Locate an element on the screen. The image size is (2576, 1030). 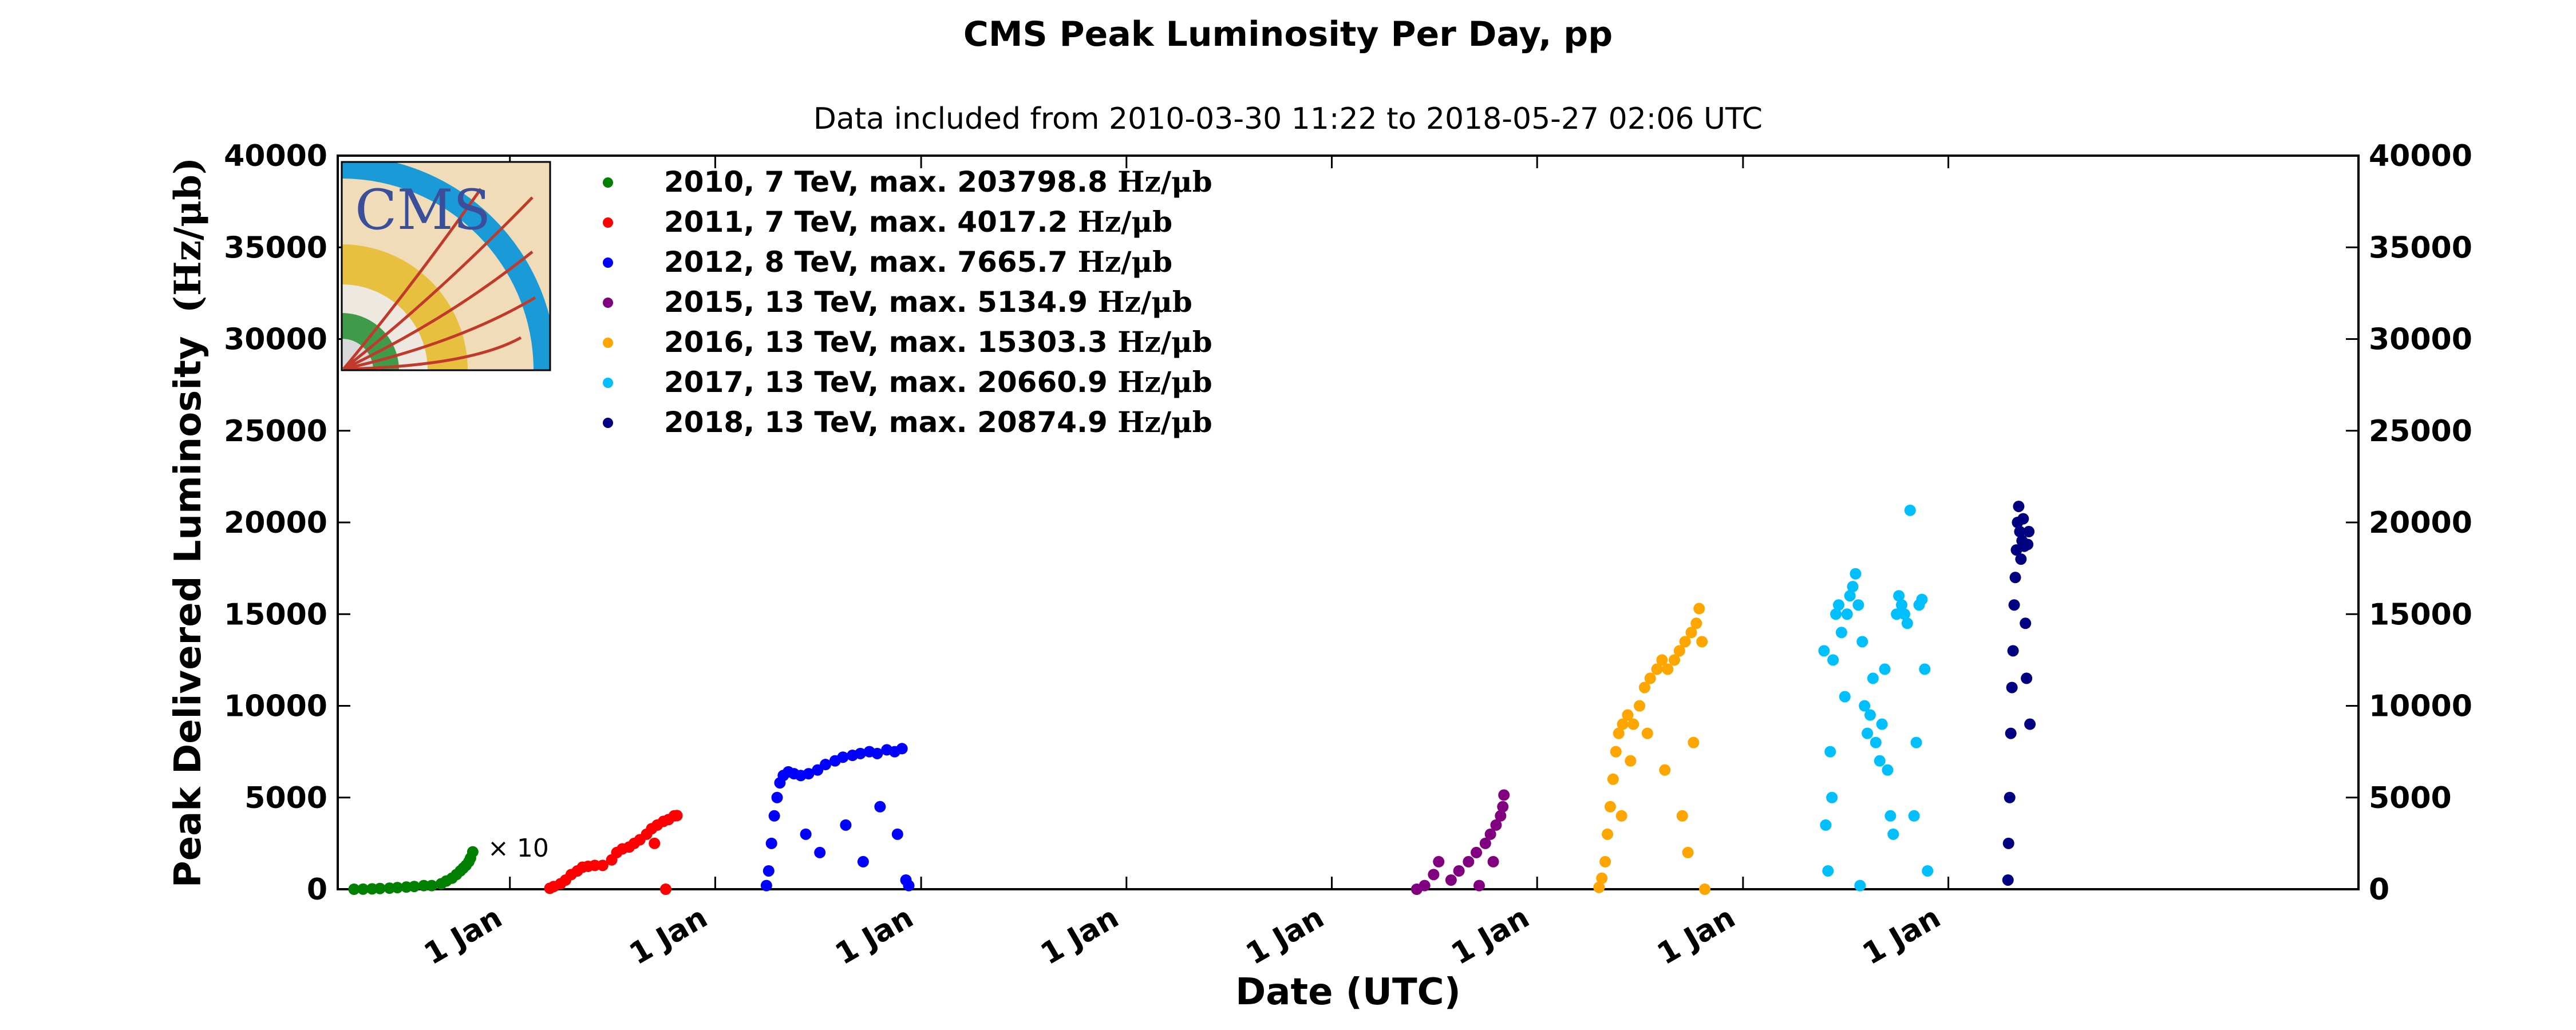
y-tick-label-left: 20000 is located at coordinates (275, 523).